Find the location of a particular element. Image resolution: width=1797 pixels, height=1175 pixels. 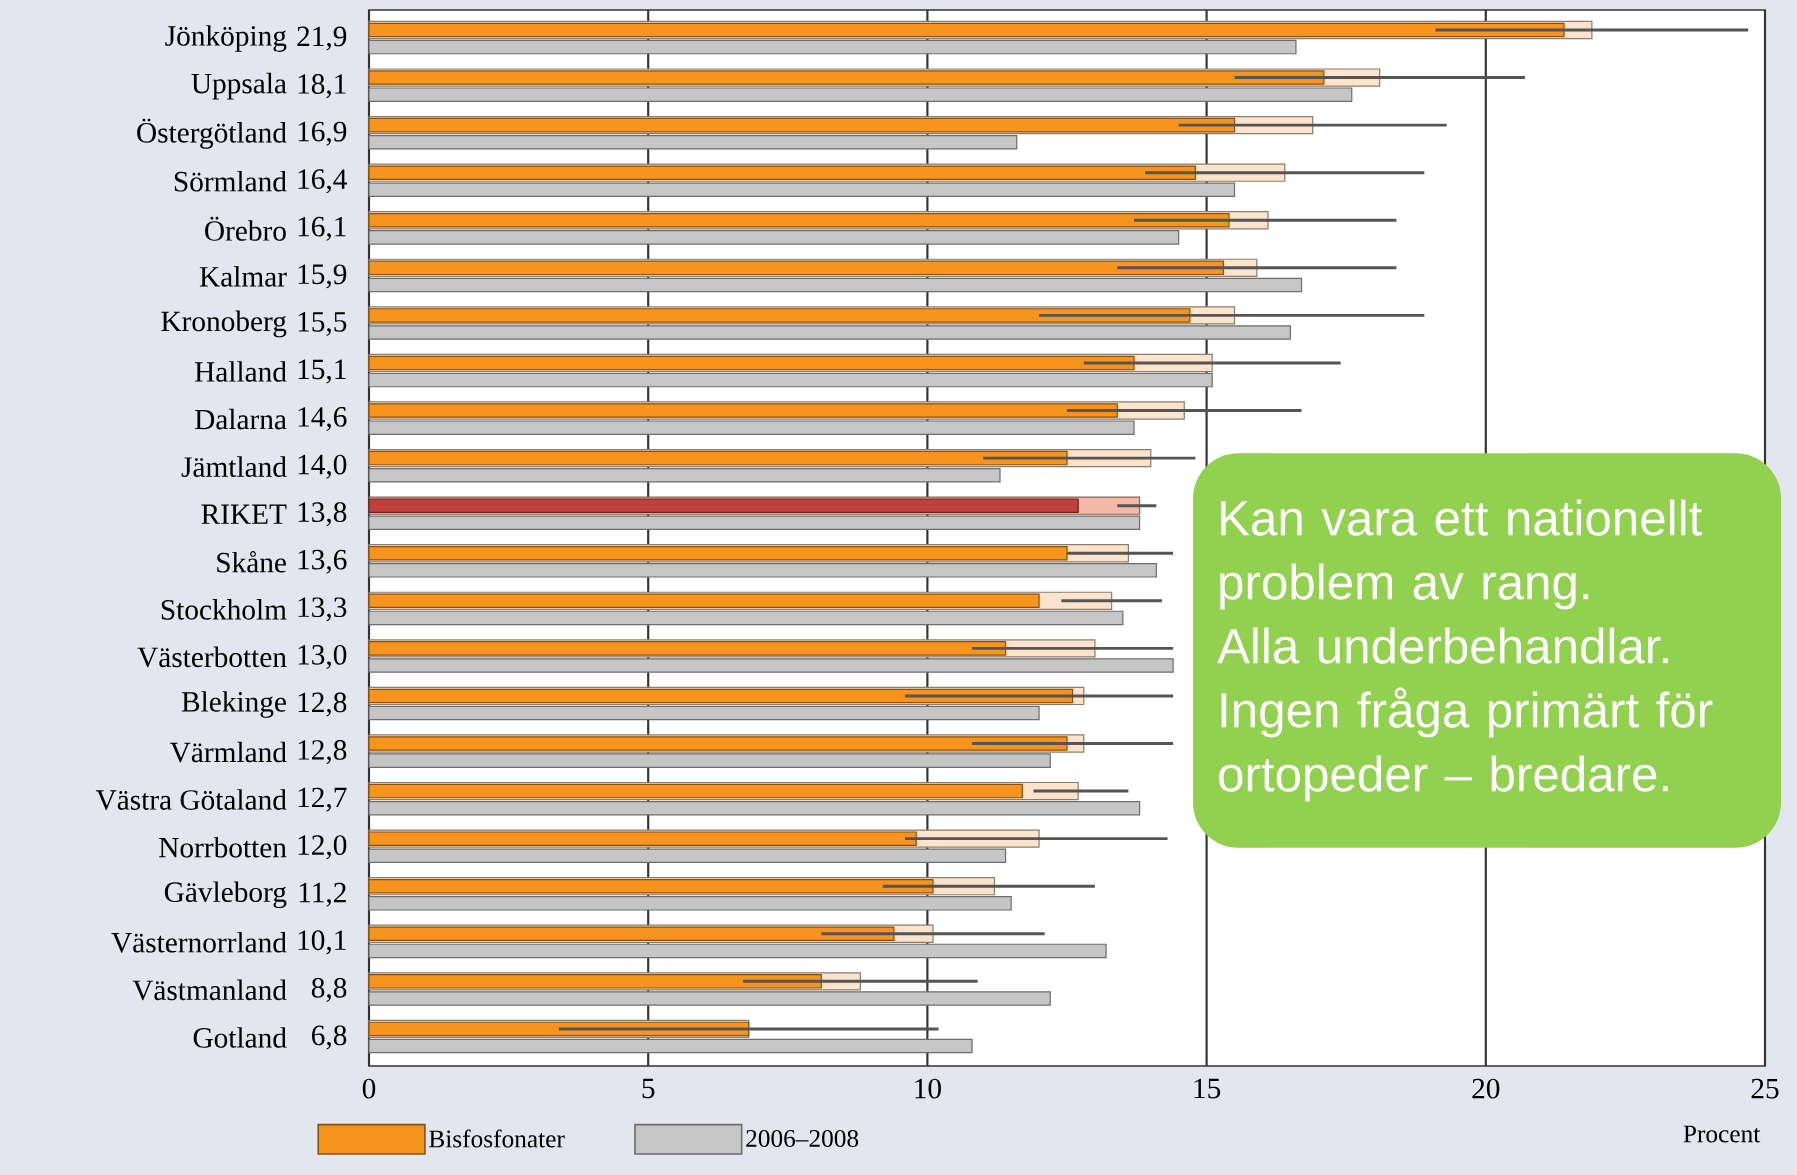

data-label: 16,1 is located at coordinates (322, 228).